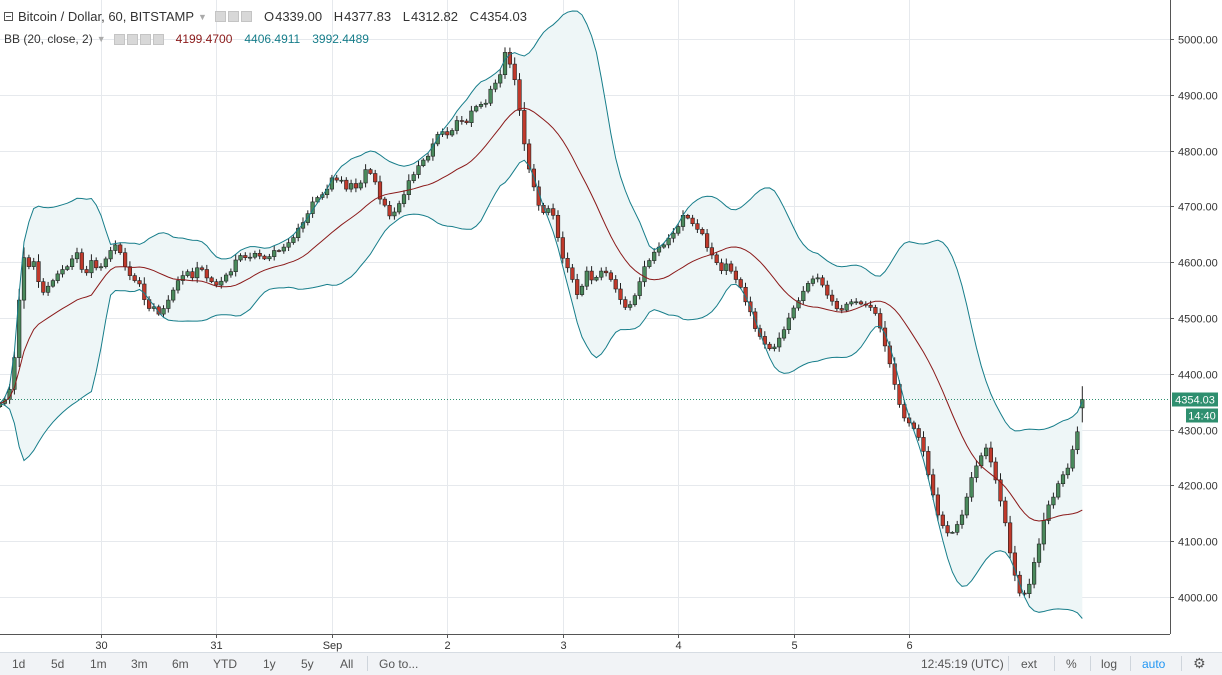 The image size is (1222, 675). What do you see at coordinates (58, 664) in the screenshot?
I see `timeframe-5d: 5d` at bounding box center [58, 664].